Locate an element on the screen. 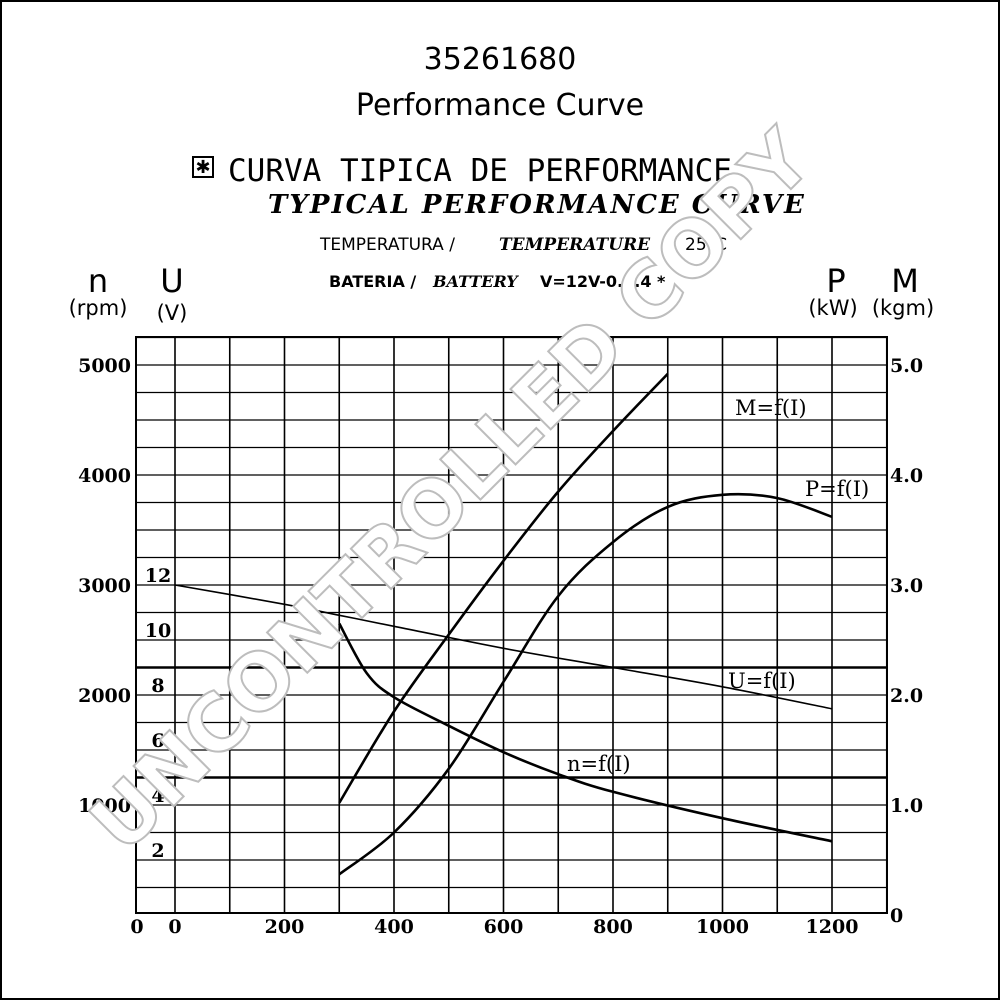  x-tick-label: 1000 is located at coordinates (722, 927).